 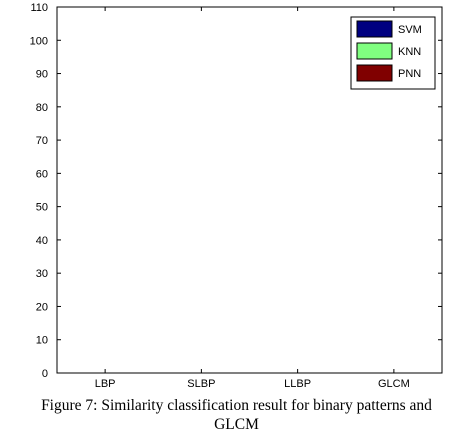 I want to click on y-tick-label: 0, so click(x=45, y=374).